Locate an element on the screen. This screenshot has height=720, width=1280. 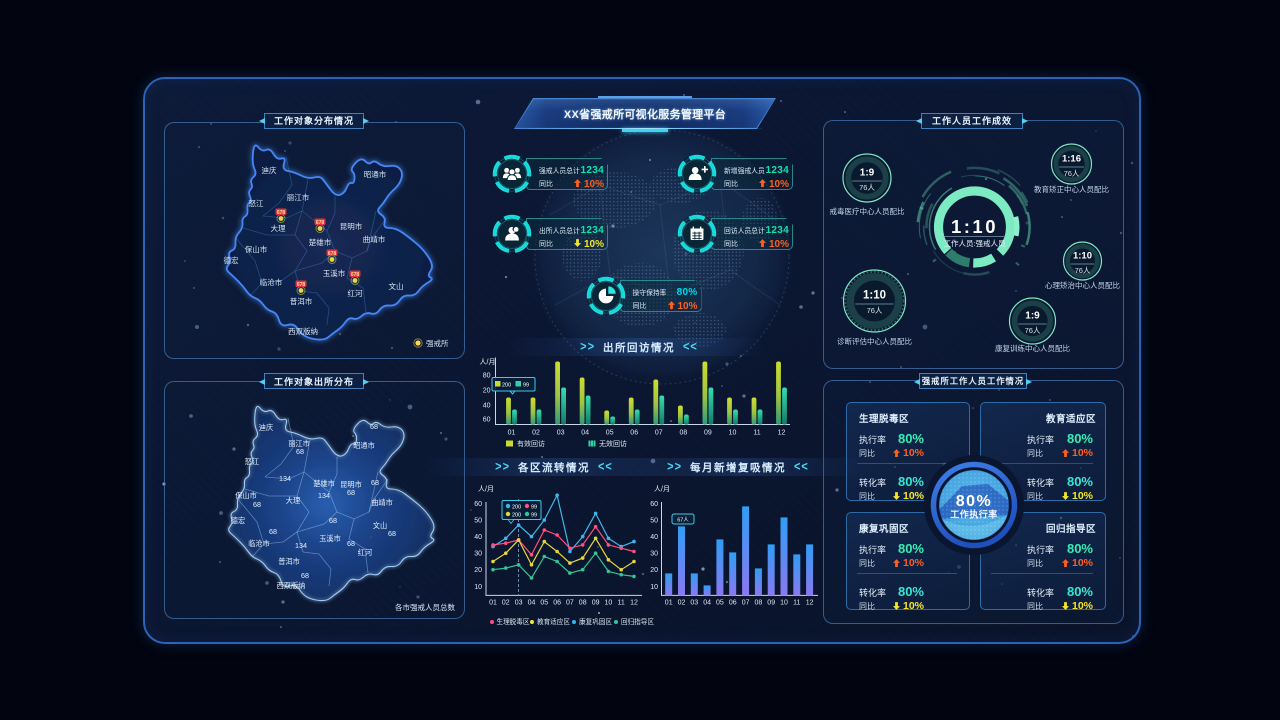
svg-text: 06 is located at coordinates (557, 602).